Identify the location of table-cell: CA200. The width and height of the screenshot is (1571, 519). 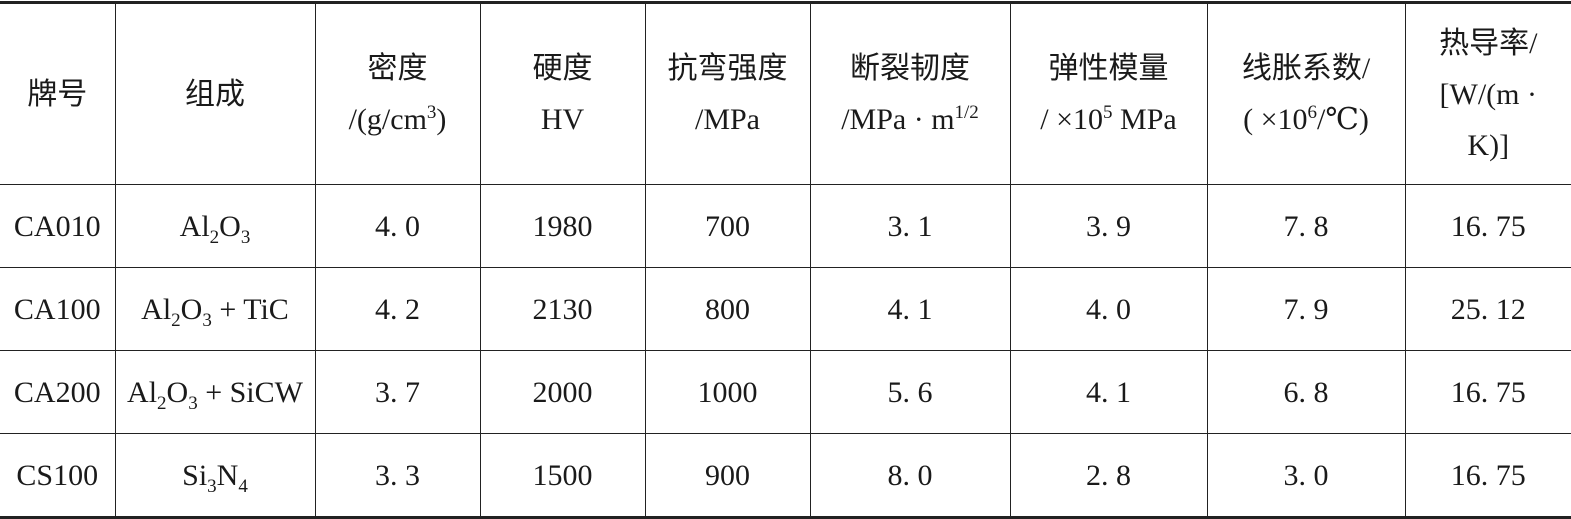
(57, 392).